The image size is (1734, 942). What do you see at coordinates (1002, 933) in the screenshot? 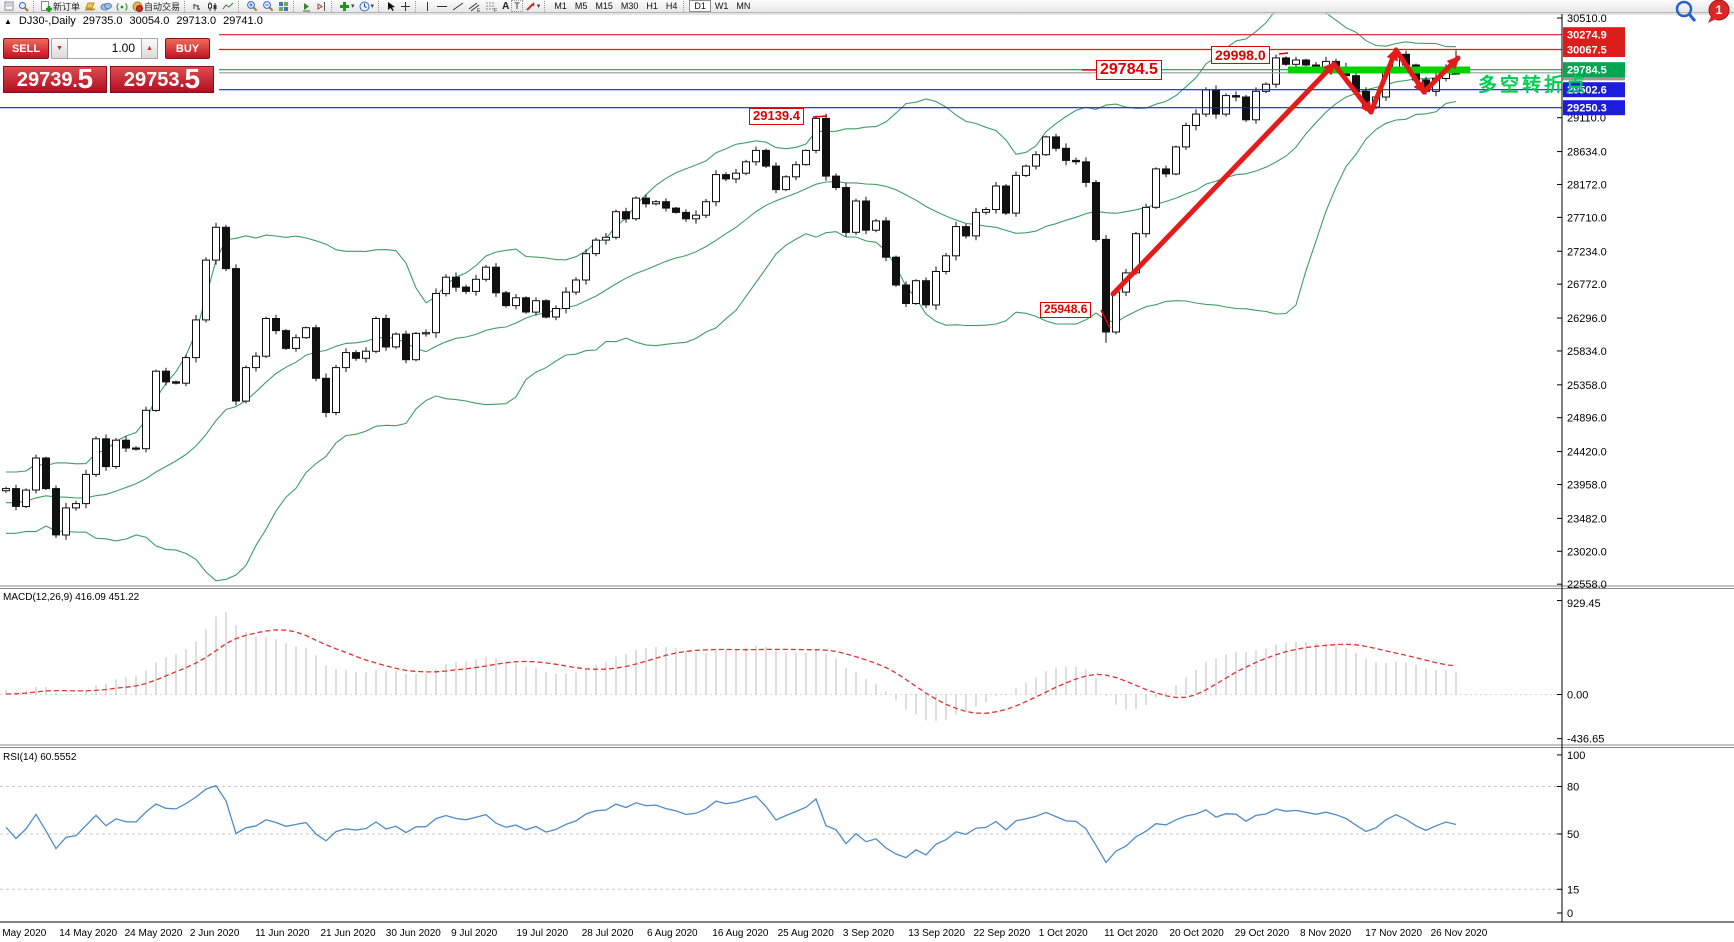
I see `date-label: 22 Sep 2020` at bounding box center [1002, 933].